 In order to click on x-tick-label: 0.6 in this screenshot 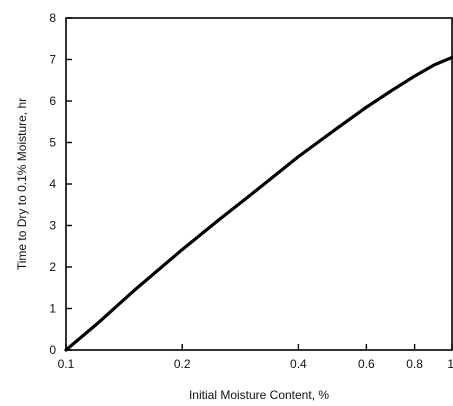, I will do `click(366, 364)`.